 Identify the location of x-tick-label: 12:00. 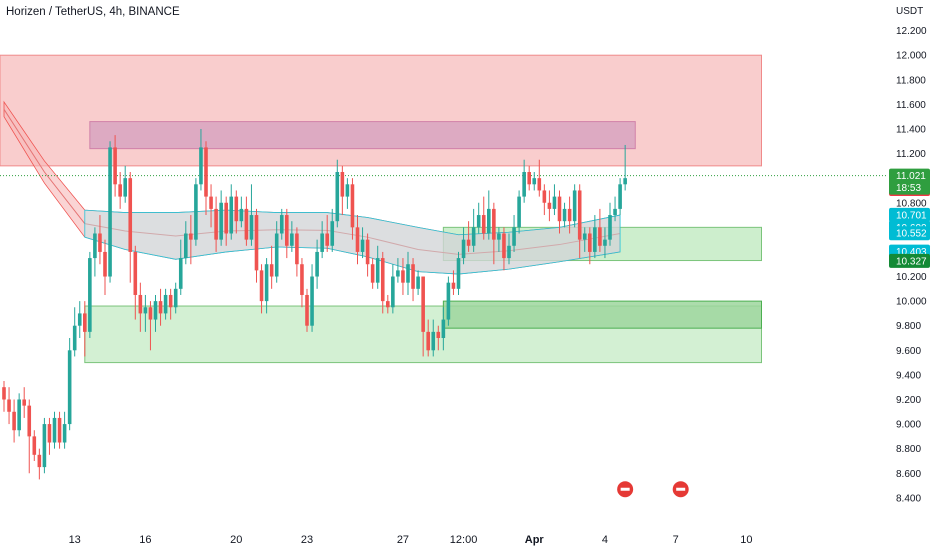
(464, 540).